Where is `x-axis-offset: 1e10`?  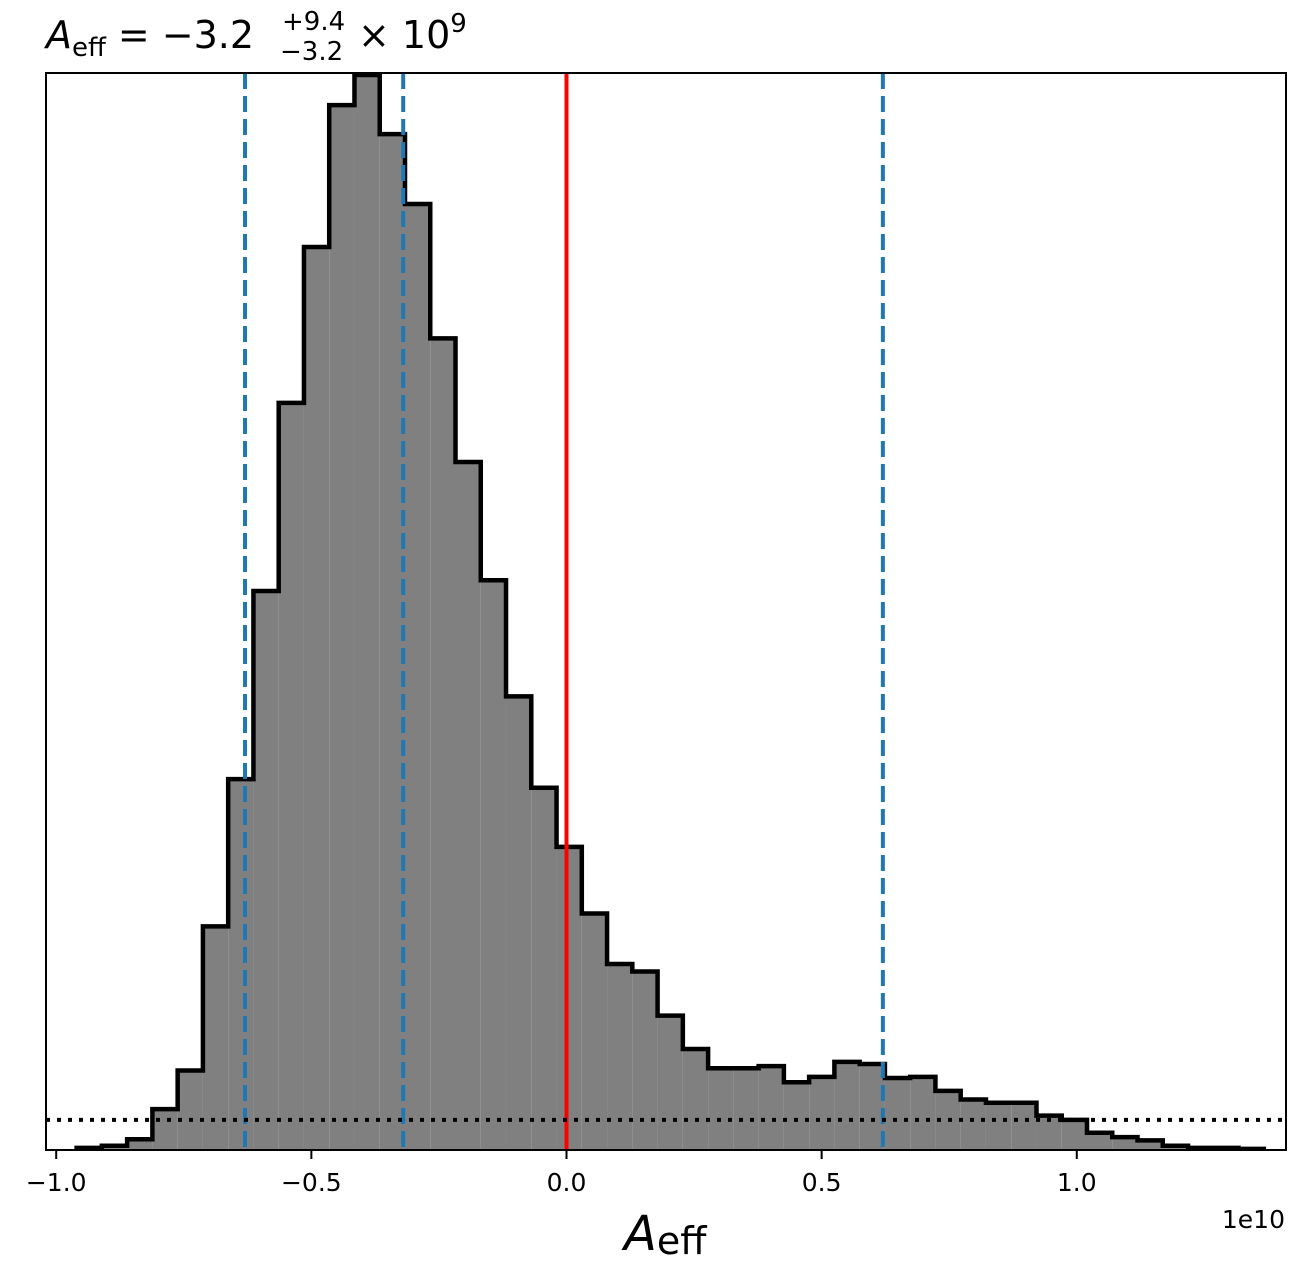
x-axis-offset: 1e10 is located at coordinates (1253, 1219).